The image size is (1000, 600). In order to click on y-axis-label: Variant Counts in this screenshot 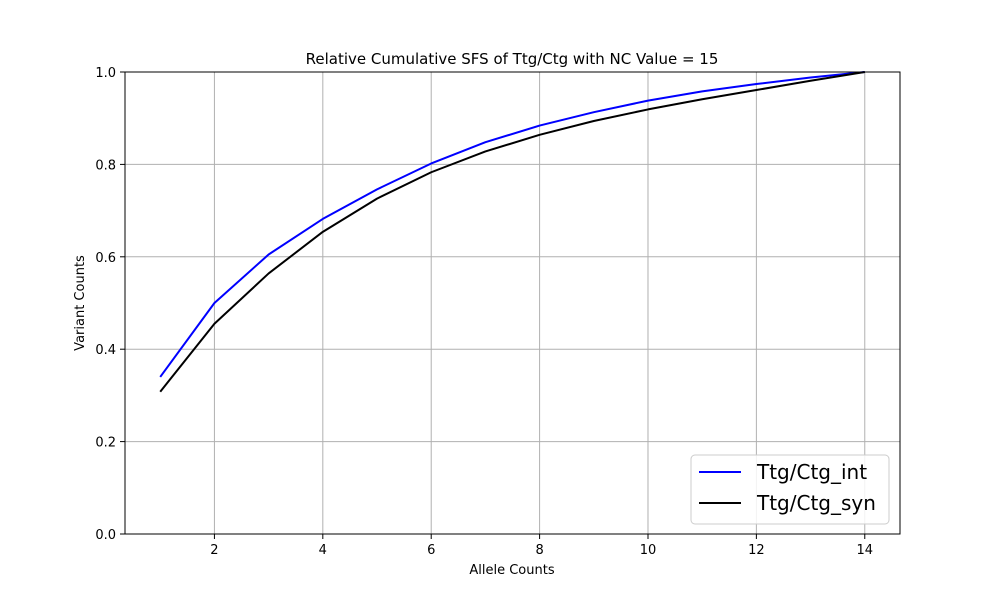, I will do `click(80, 303)`.